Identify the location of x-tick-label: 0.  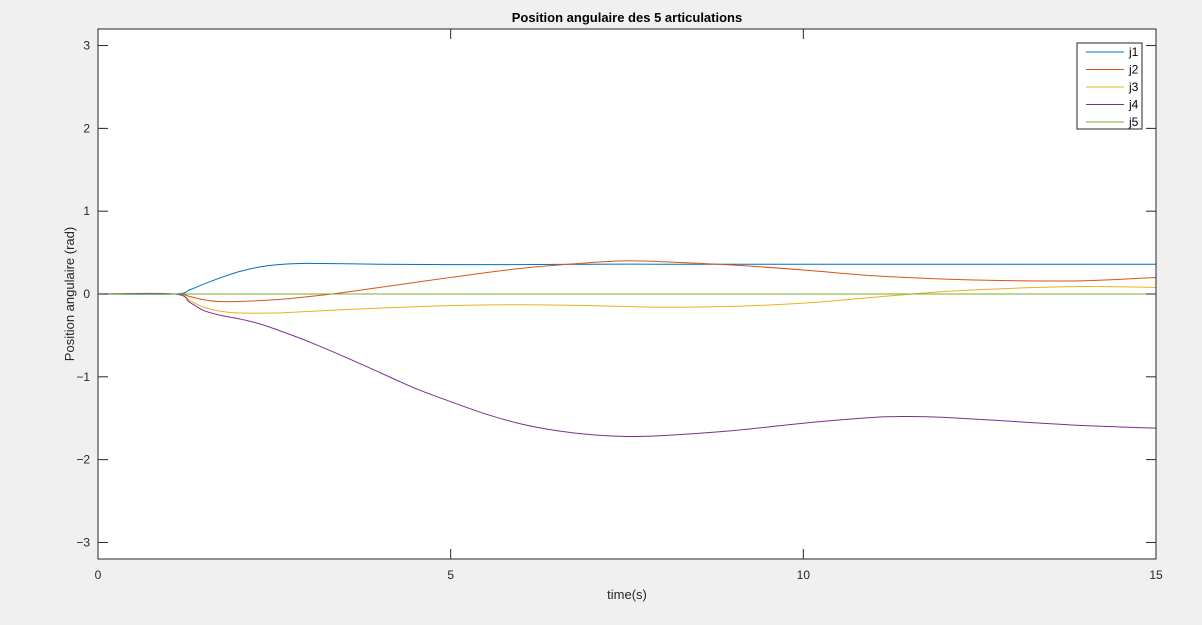
(98, 575).